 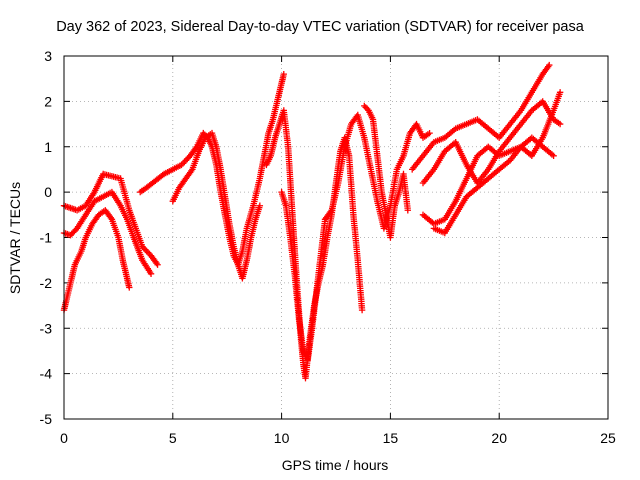 What do you see at coordinates (48, 192) in the screenshot?
I see `y-tick-label: 0` at bounding box center [48, 192].